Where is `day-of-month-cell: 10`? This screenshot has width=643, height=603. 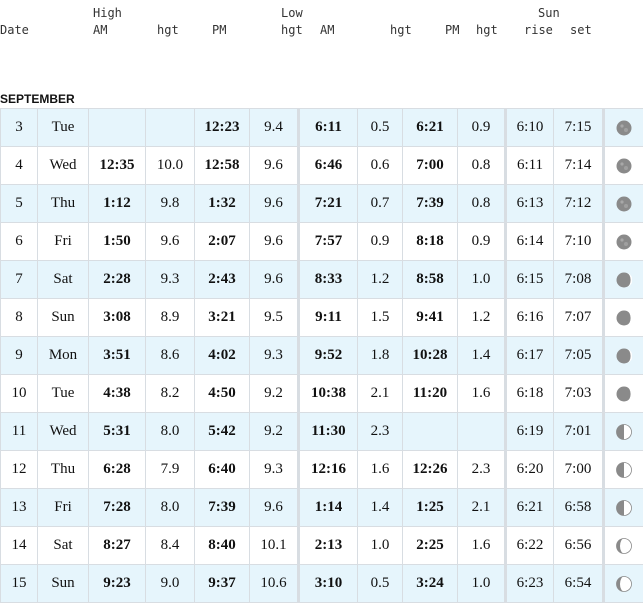 day-of-month-cell: 10 is located at coordinates (19, 394).